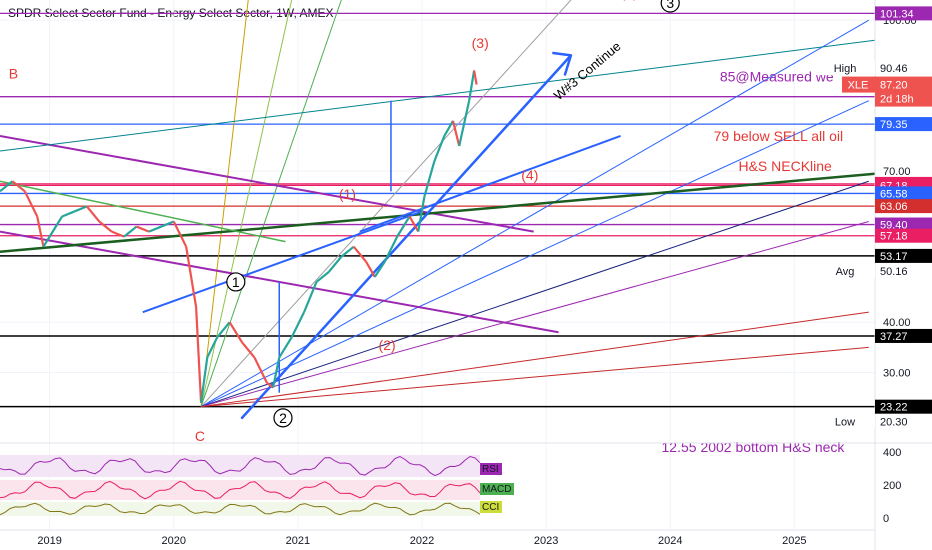  Describe the element at coordinates (894, 194) in the screenshot. I see `level-tag: 65.58` at that location.